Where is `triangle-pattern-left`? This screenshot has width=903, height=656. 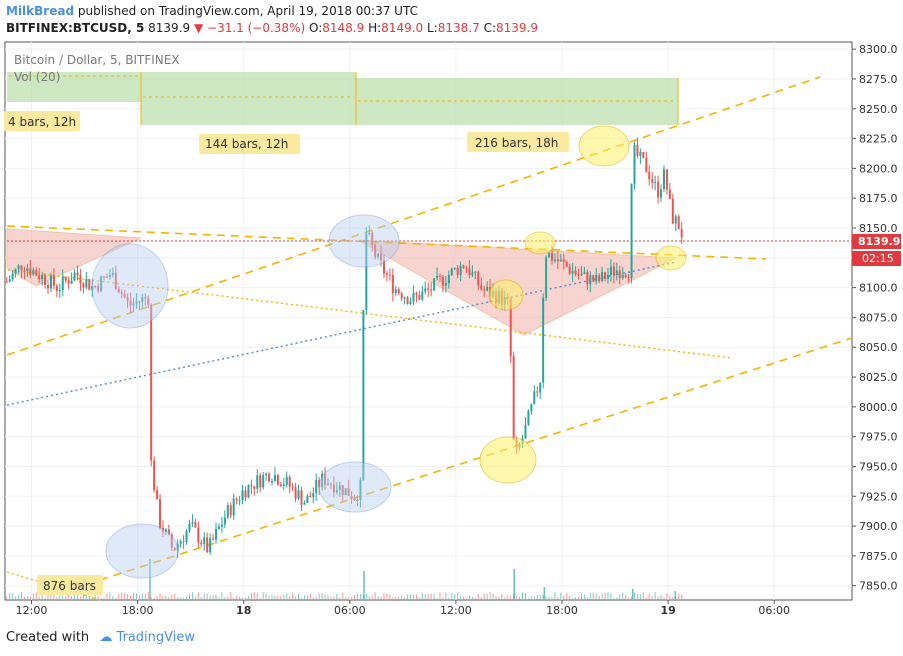 triangle-pattern-left is located at coordinates (74, 257).